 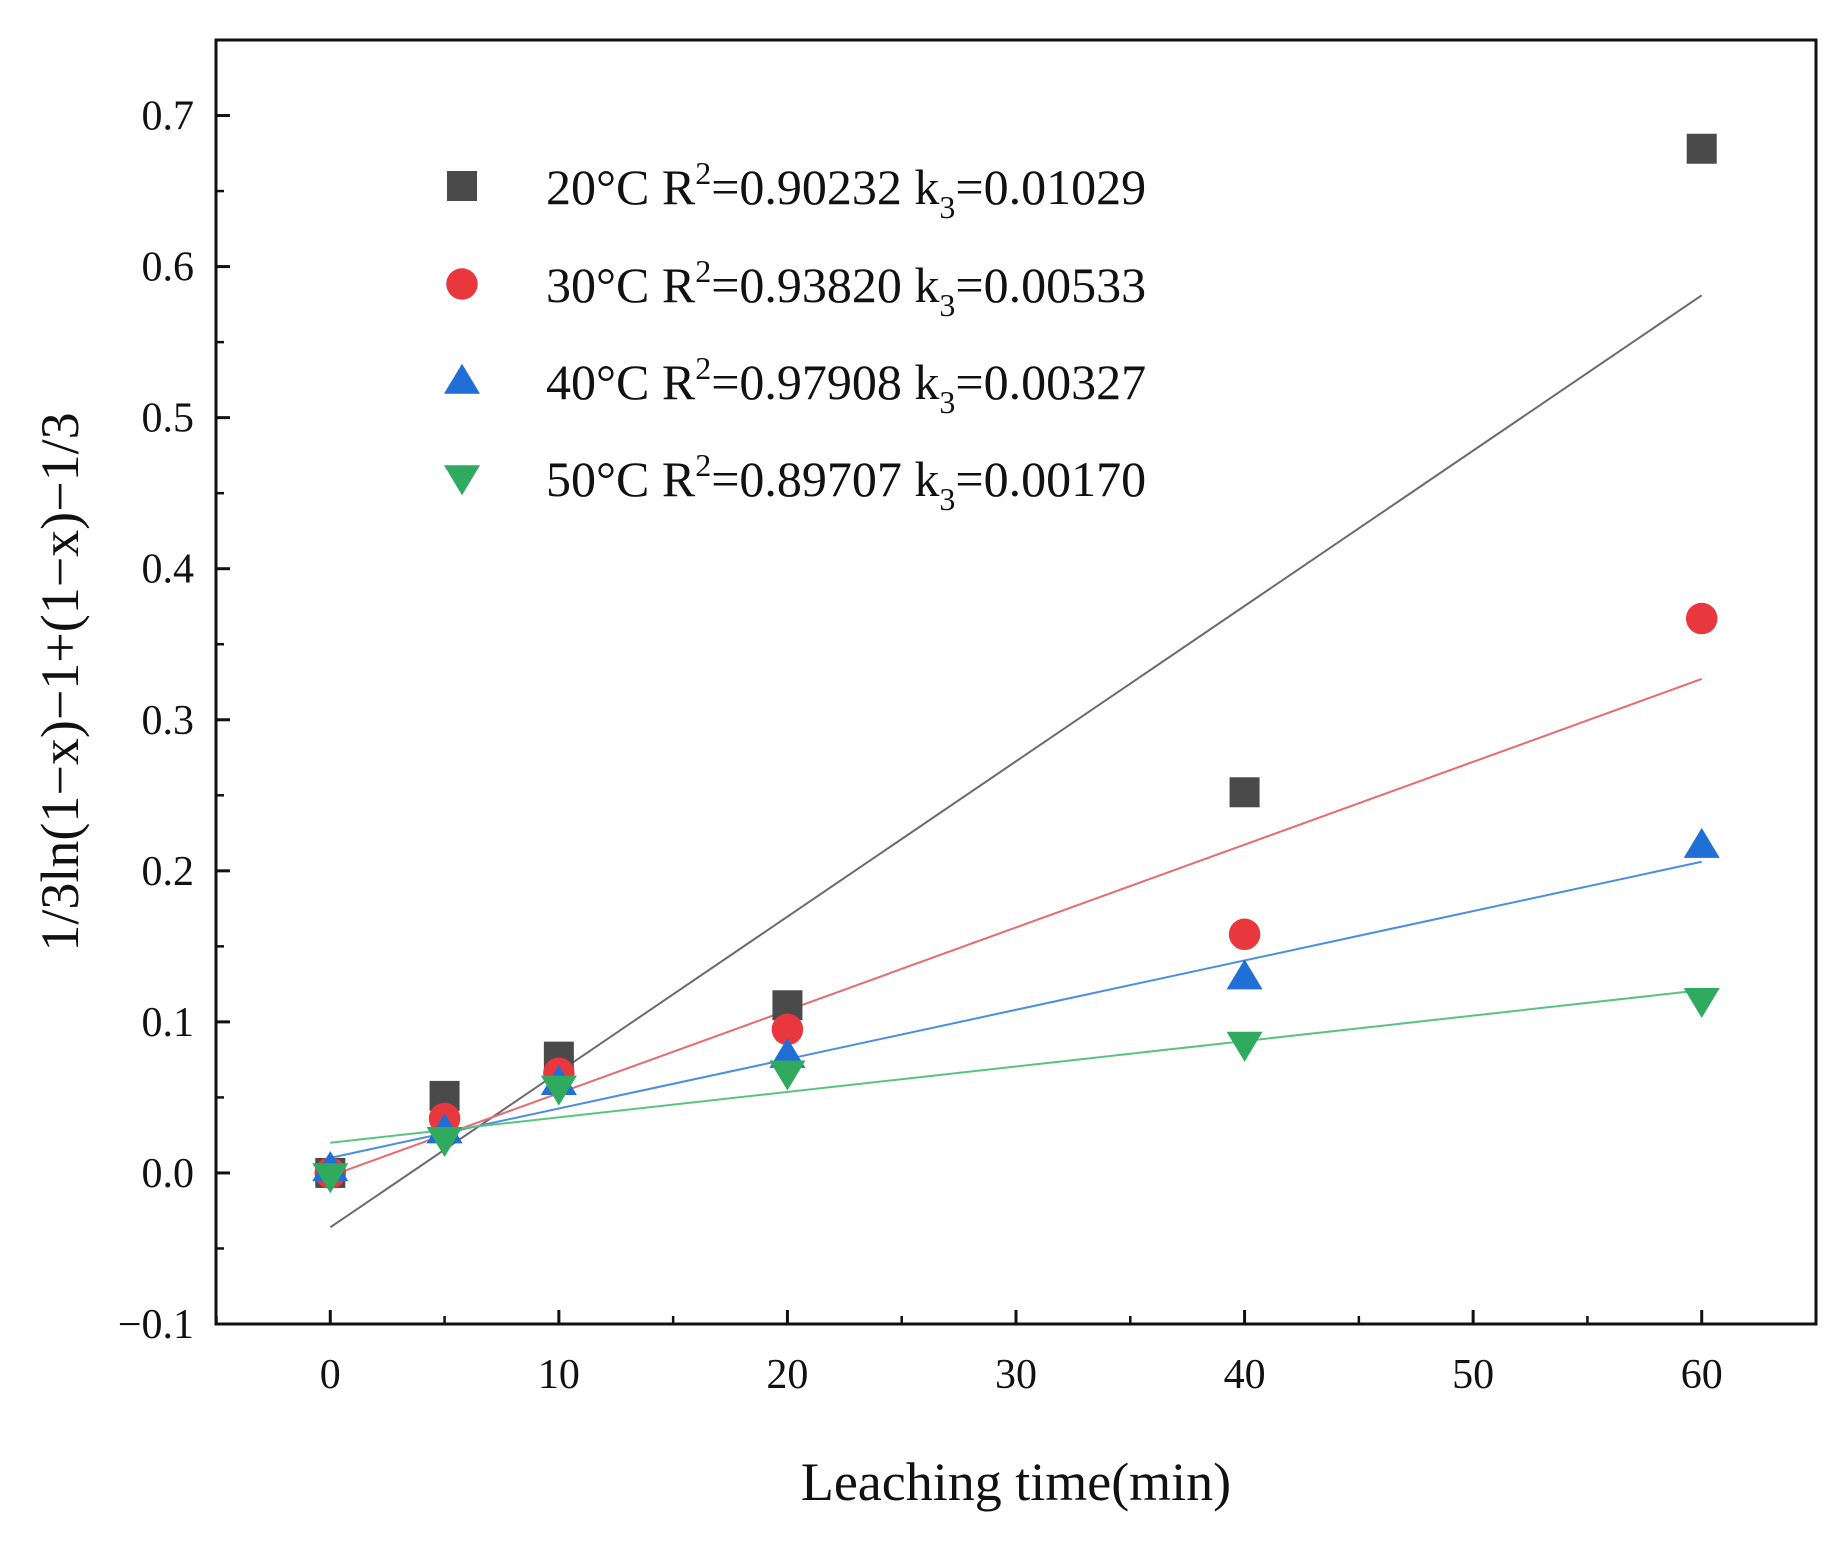 I want to click on fit-line-50c, so click(x=1016, y=1066).